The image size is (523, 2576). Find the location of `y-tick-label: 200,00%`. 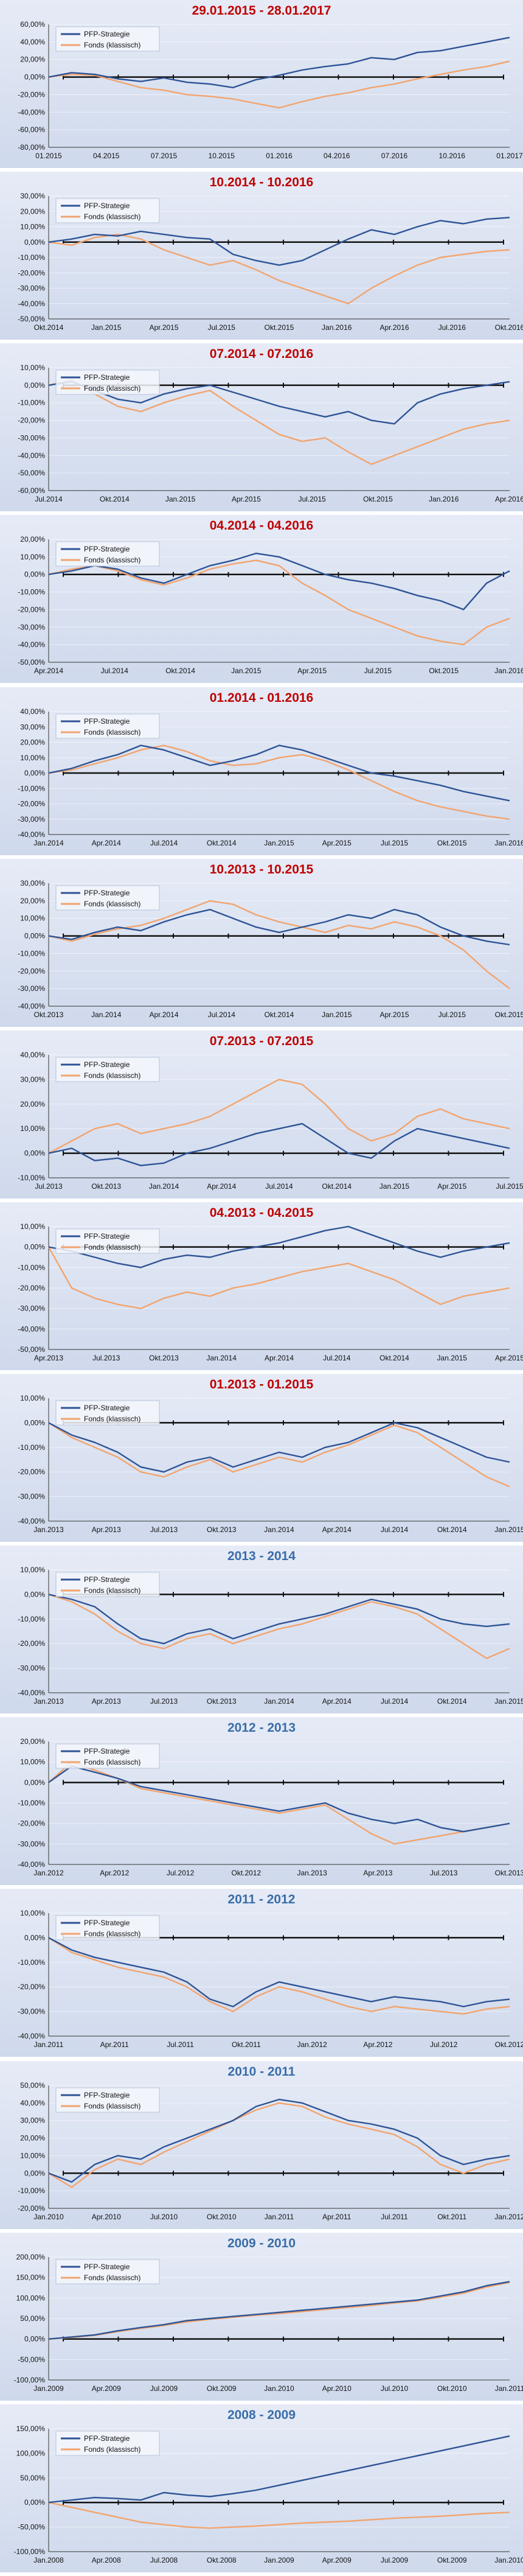

y-tick-label: 200,00% is located at coordinates (31, 2257).